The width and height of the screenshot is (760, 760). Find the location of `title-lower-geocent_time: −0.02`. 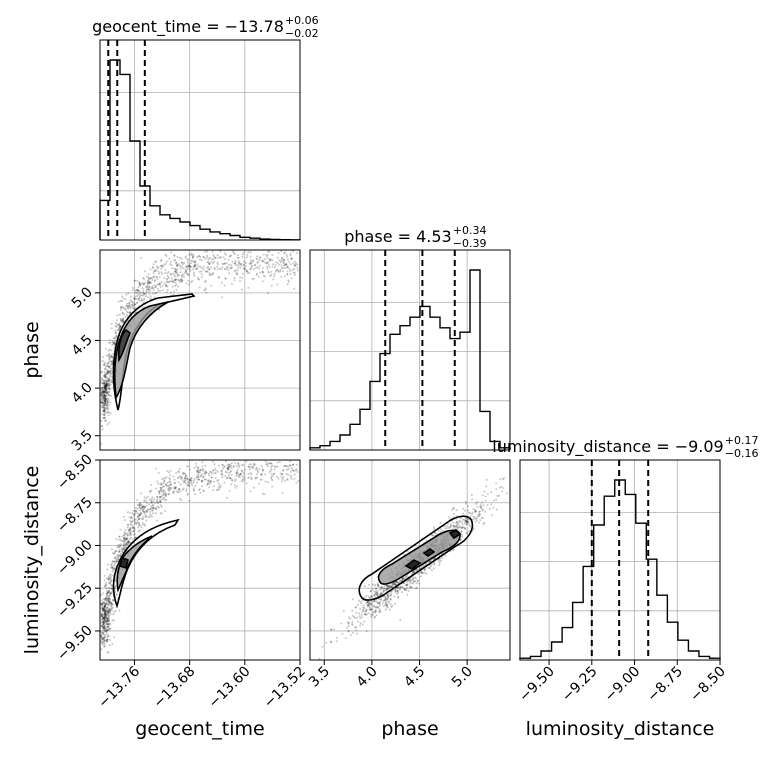

title-lower-geocent_time: −0.02 is located at coordinates (302, 33).